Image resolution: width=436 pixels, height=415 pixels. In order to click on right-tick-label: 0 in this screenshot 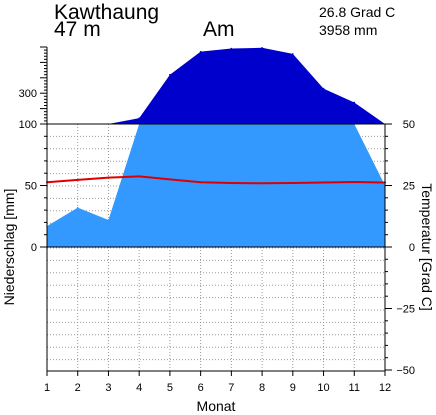, I will do `click(412, 248)`.